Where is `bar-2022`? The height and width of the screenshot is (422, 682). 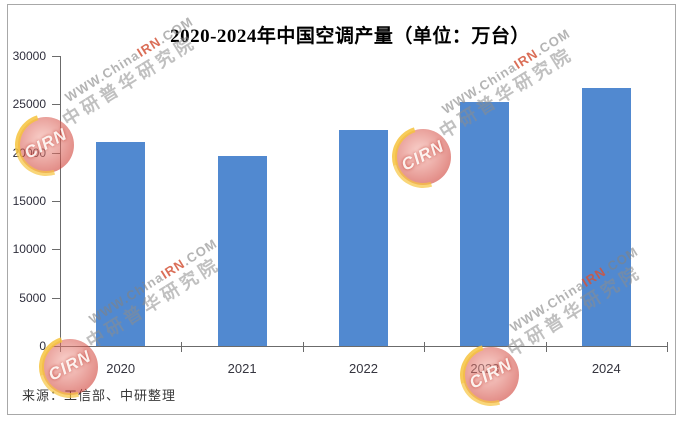
bar-2022 is located at coordinates (363, 238).